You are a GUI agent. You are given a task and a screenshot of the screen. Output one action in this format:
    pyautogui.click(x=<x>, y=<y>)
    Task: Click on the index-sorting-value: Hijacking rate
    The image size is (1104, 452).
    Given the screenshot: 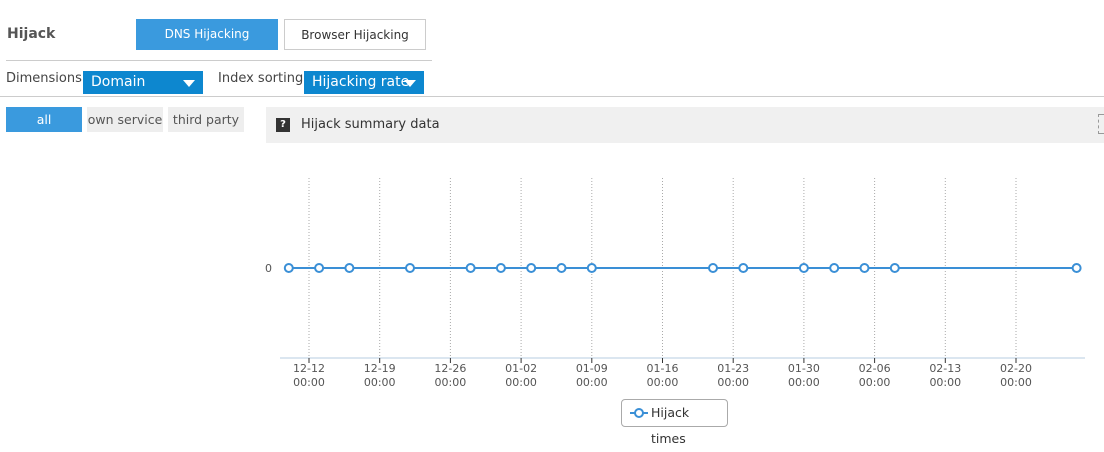 What is the action you would take?
    pyautogui.click(x=361, y=82)
    